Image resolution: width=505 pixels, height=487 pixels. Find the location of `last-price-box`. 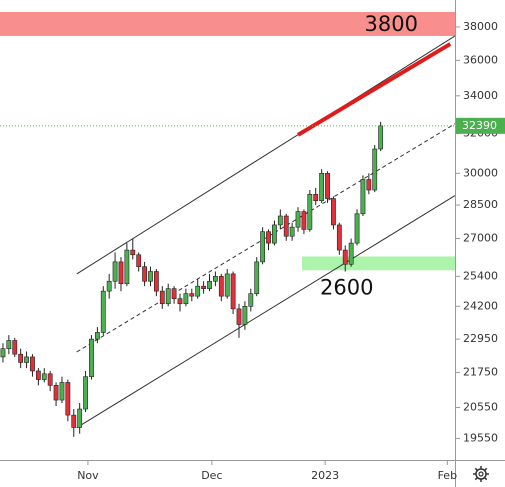

last-price-box is located at coordinates (480, 125).